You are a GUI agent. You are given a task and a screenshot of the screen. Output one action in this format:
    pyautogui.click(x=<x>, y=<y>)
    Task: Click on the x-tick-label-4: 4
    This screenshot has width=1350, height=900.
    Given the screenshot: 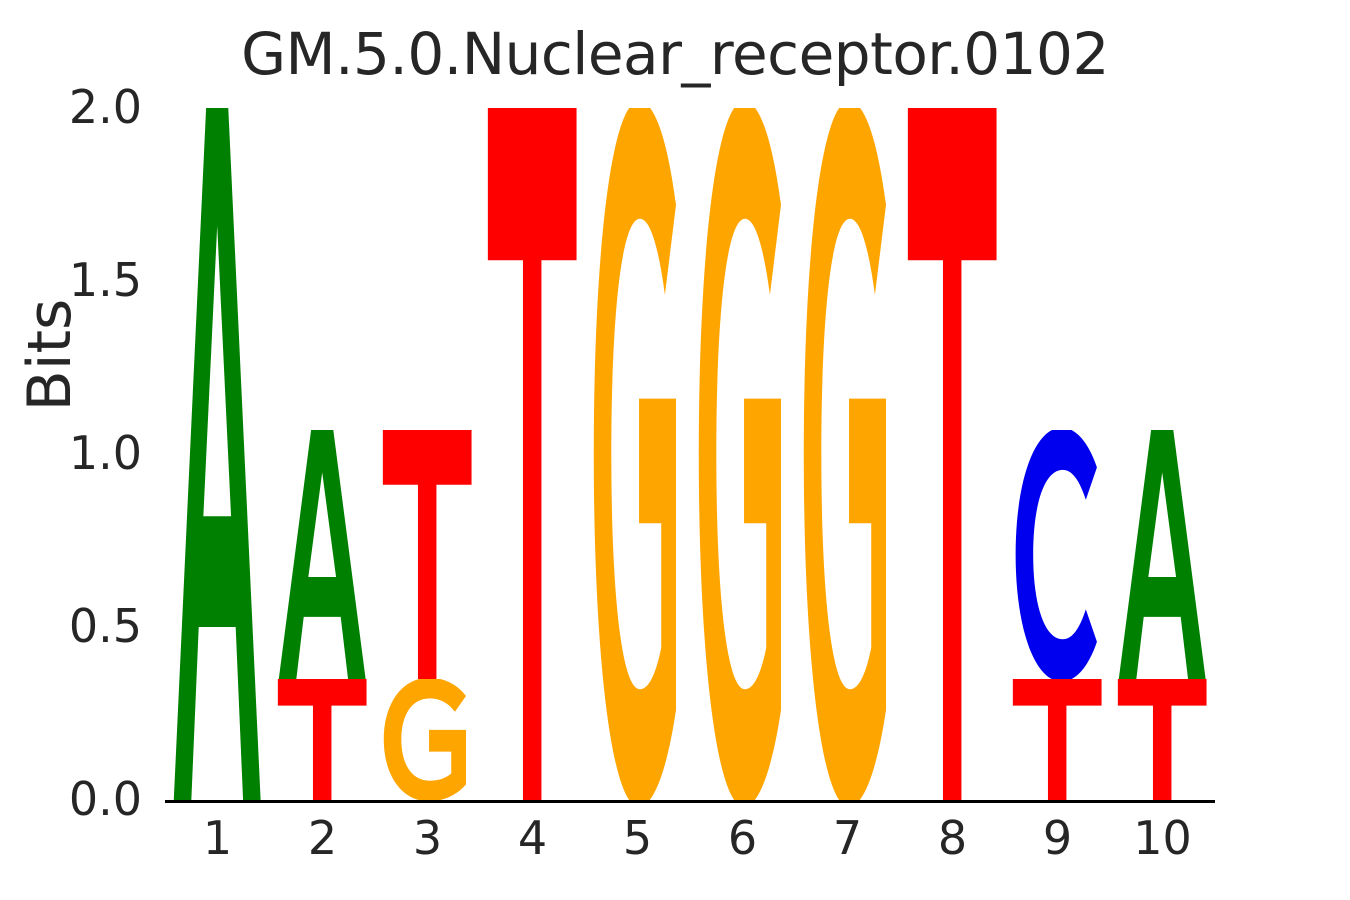 What is the action you would take?
    pyautogui.click(x=532, y=838)
    